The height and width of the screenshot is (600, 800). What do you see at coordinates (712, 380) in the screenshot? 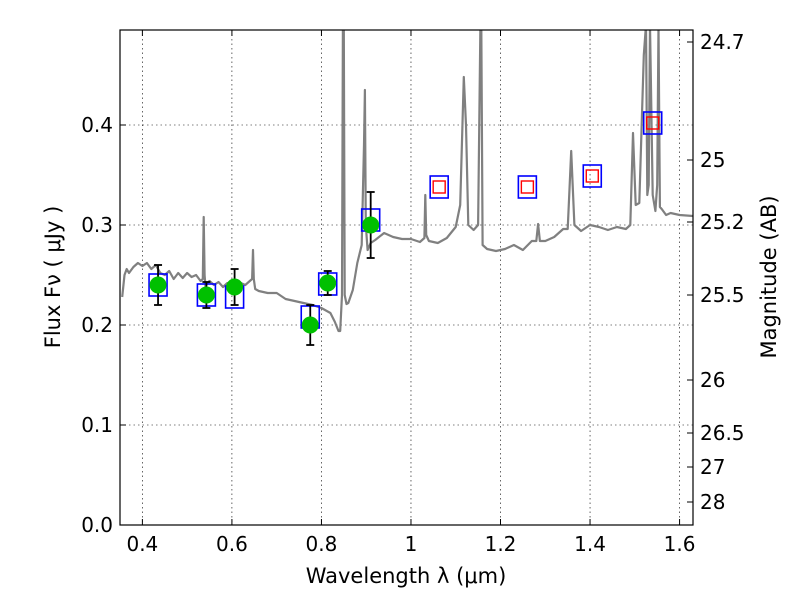
I see `right-tick-label: 26` at bounding box center [712, 380].